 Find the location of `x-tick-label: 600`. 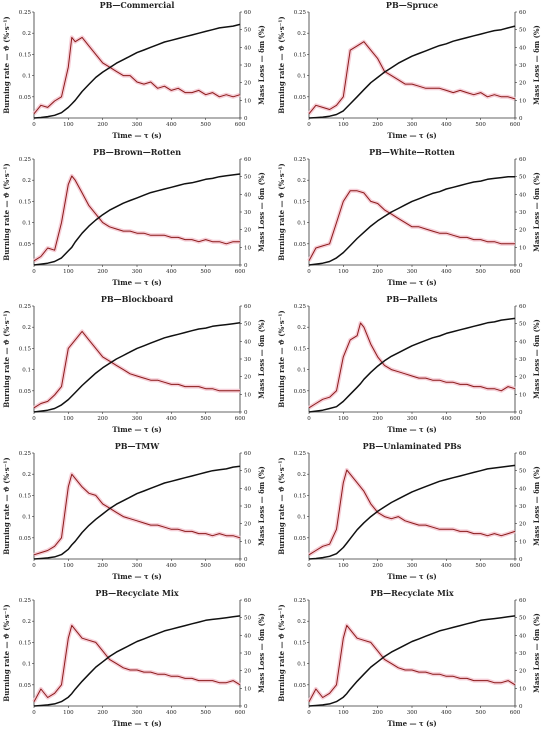

x-tick-label: 600 is located at coordinates (515, 419).